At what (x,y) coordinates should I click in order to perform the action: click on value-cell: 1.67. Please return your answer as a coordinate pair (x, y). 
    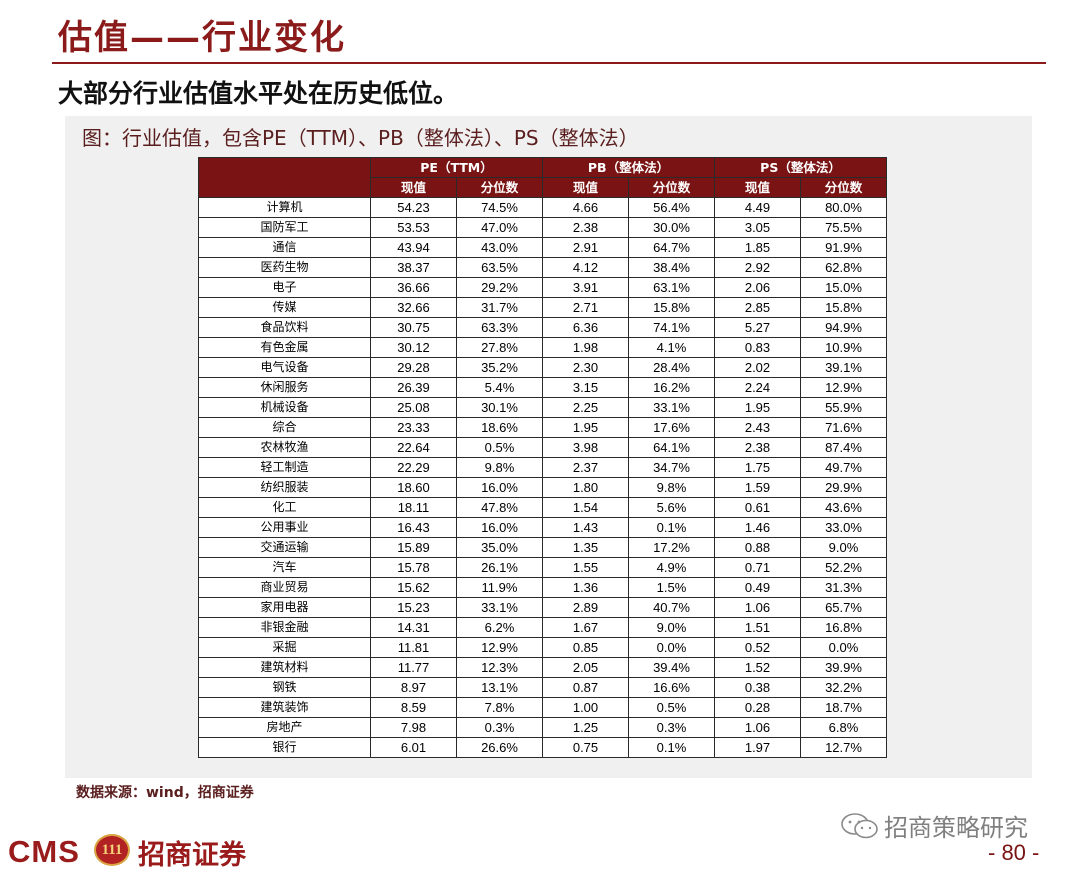
    Looking at the image, I should click on (585, 627).